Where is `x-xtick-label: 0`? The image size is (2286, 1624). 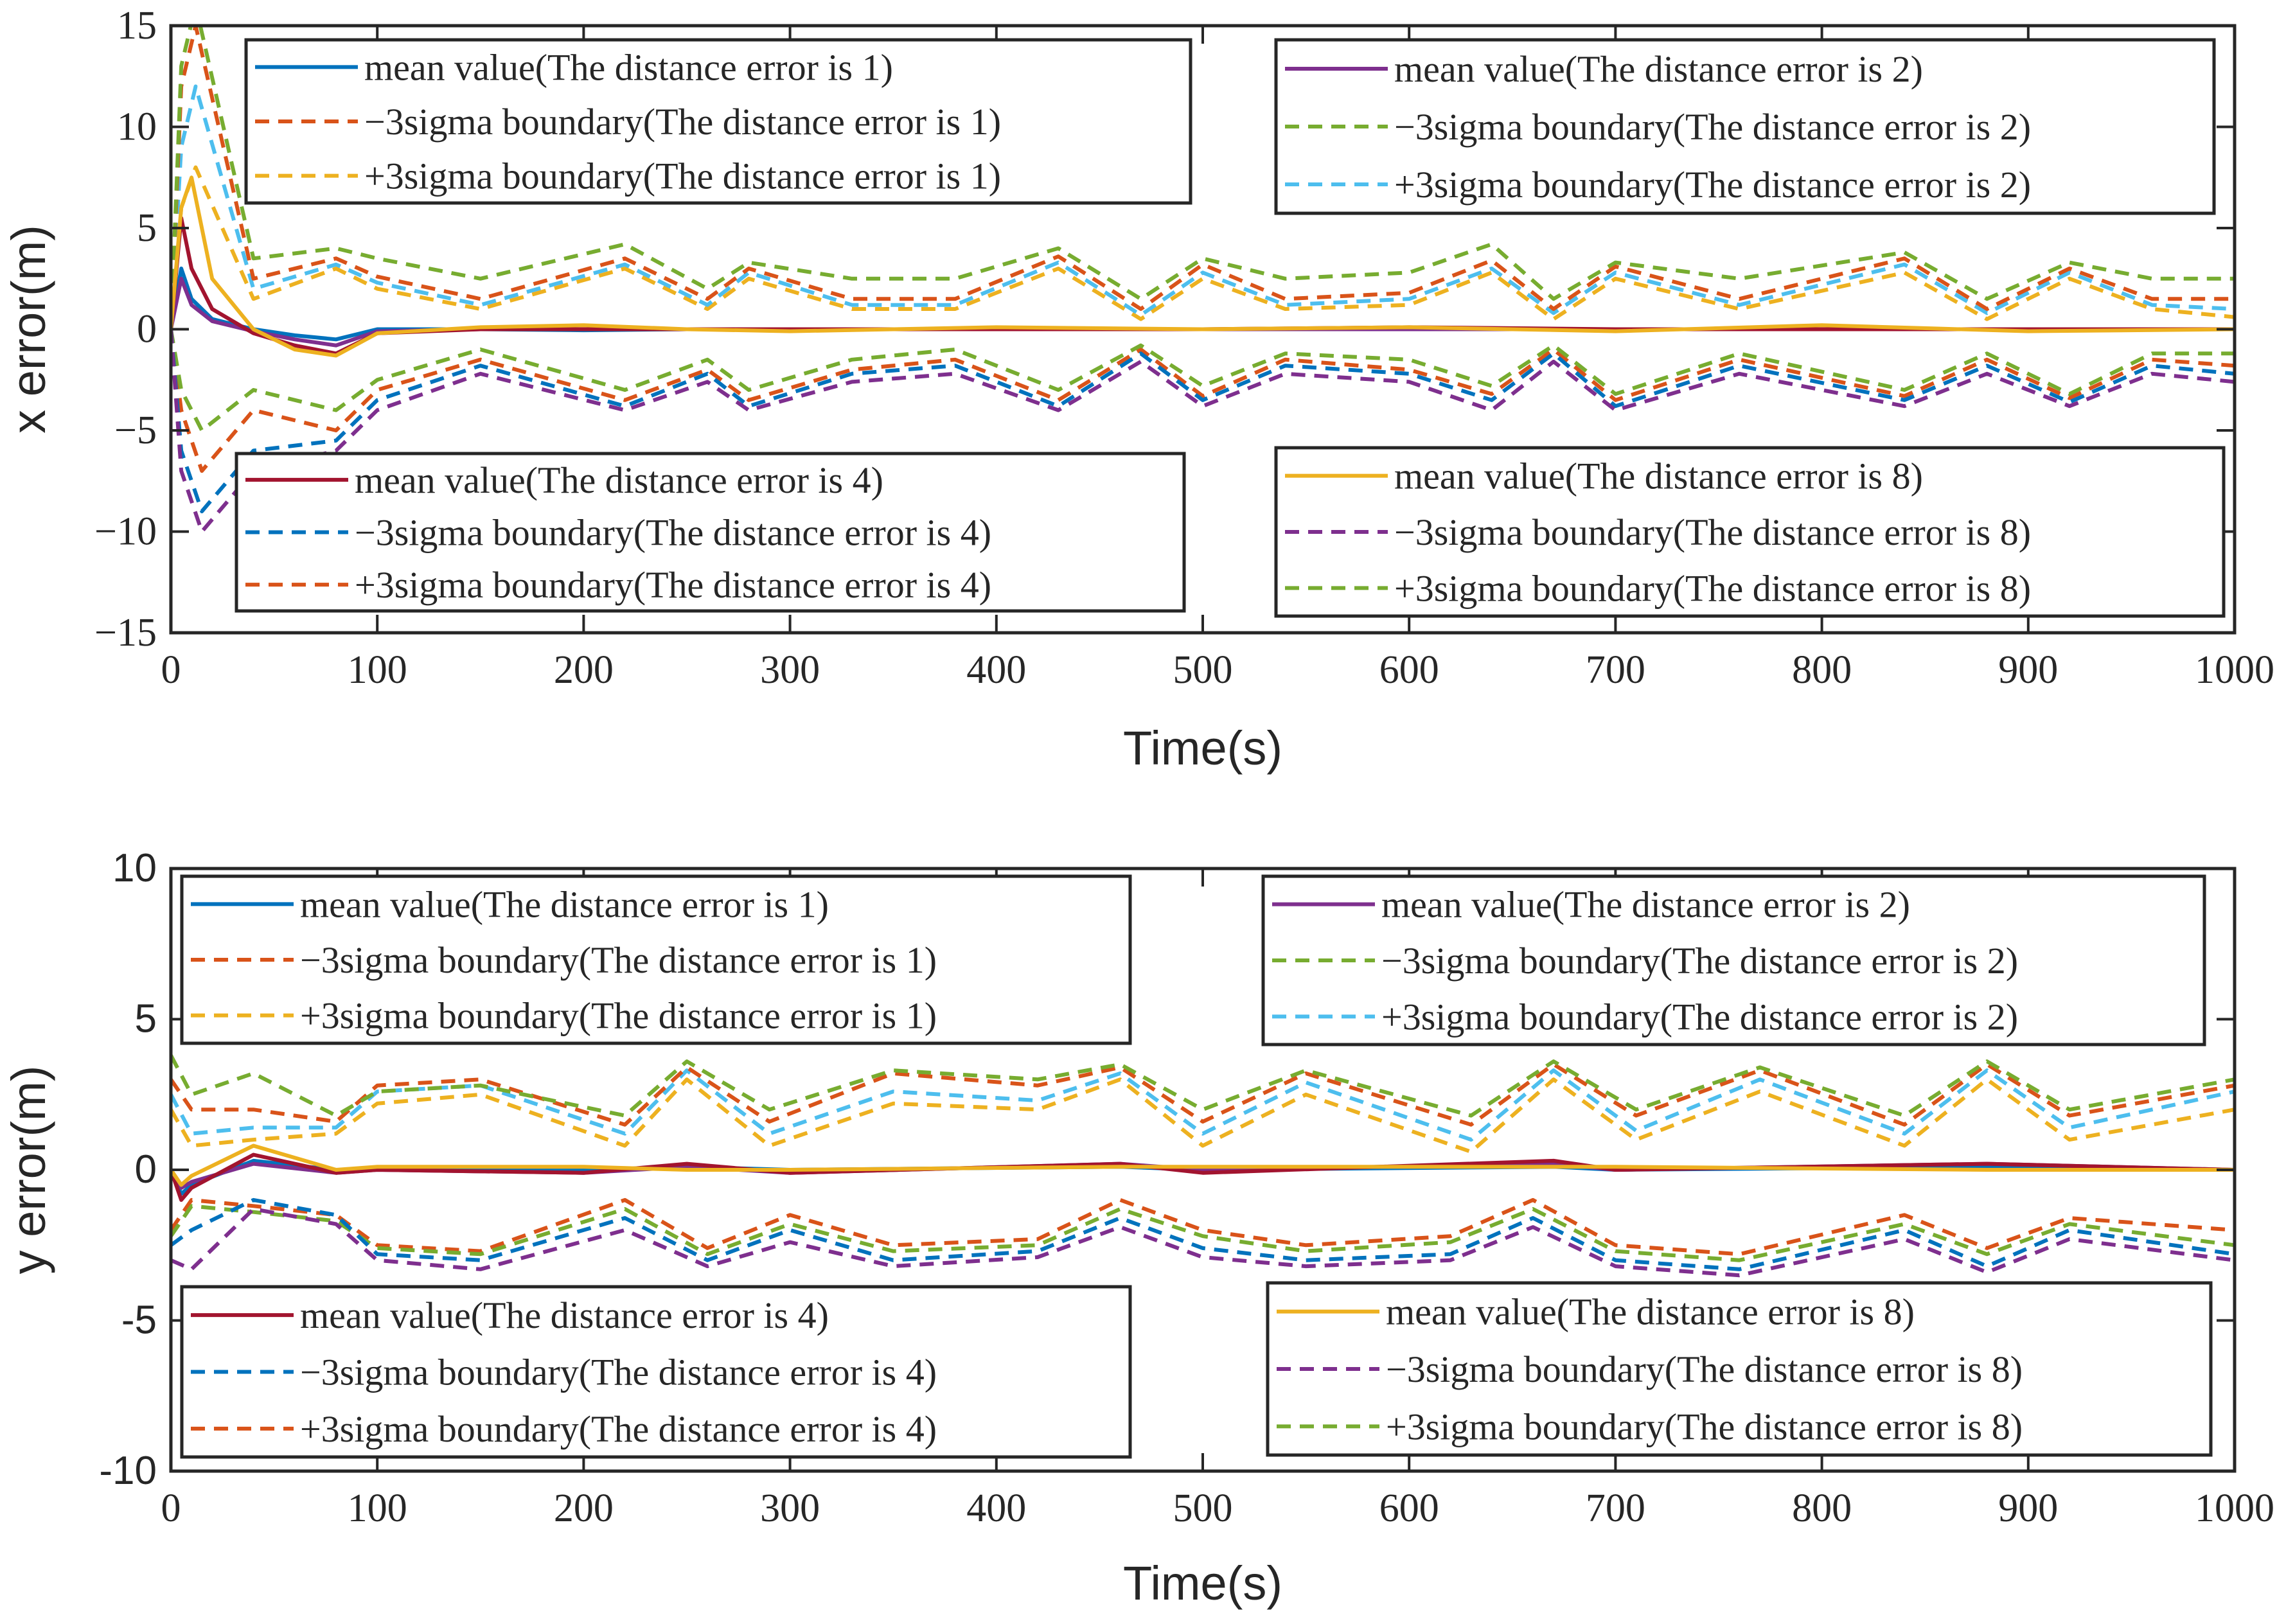 x-xtick-label: 0 is located at coordinates (171, 670).